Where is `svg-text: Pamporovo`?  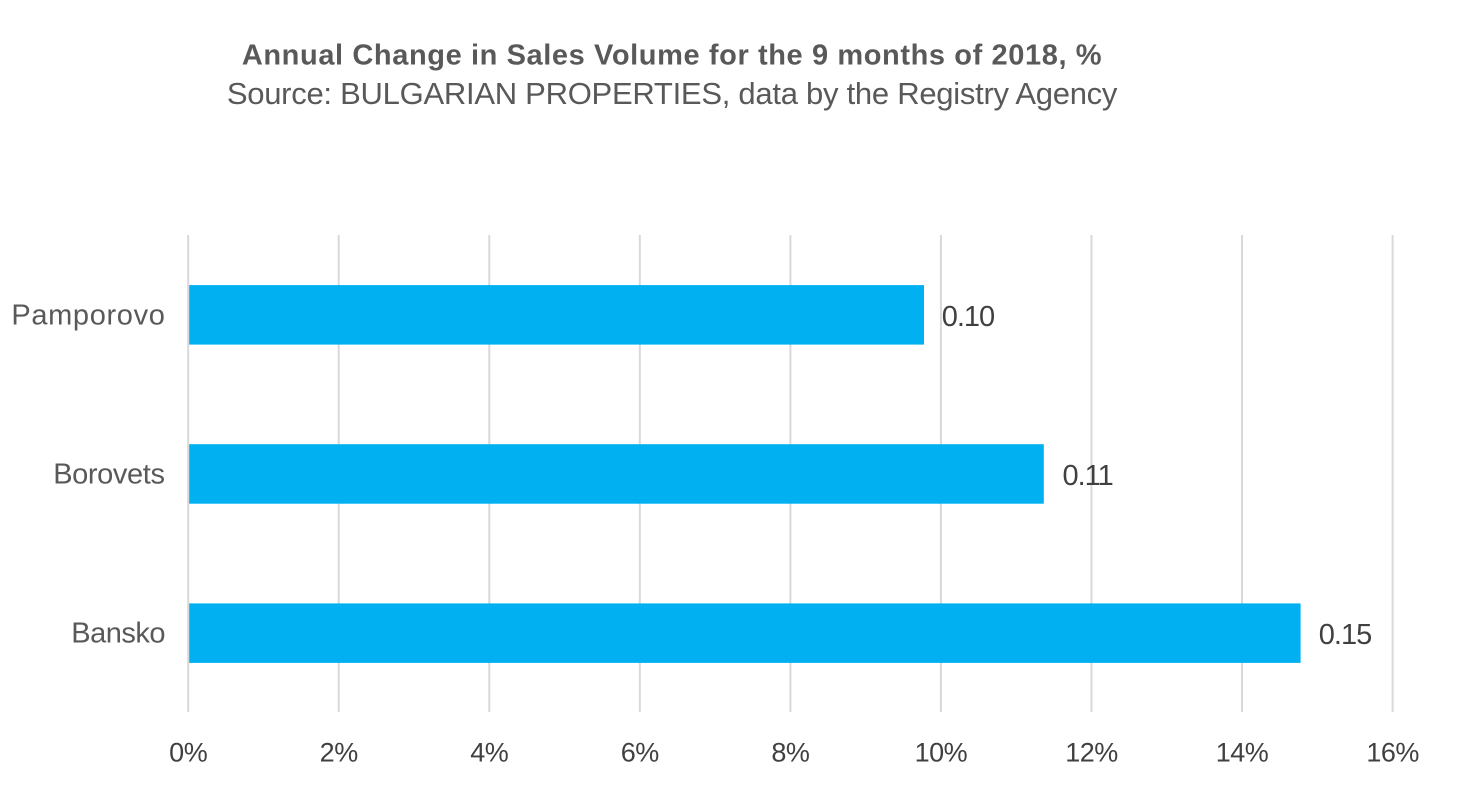
svg-text: Pamporovo is located at coordinates (88, 316).